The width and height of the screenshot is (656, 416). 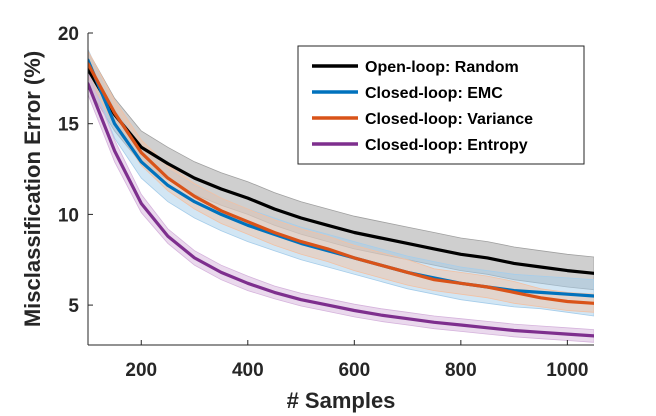 I want to click on y-axis-title: Misclassification Error (%), so click(x=32, y=189).